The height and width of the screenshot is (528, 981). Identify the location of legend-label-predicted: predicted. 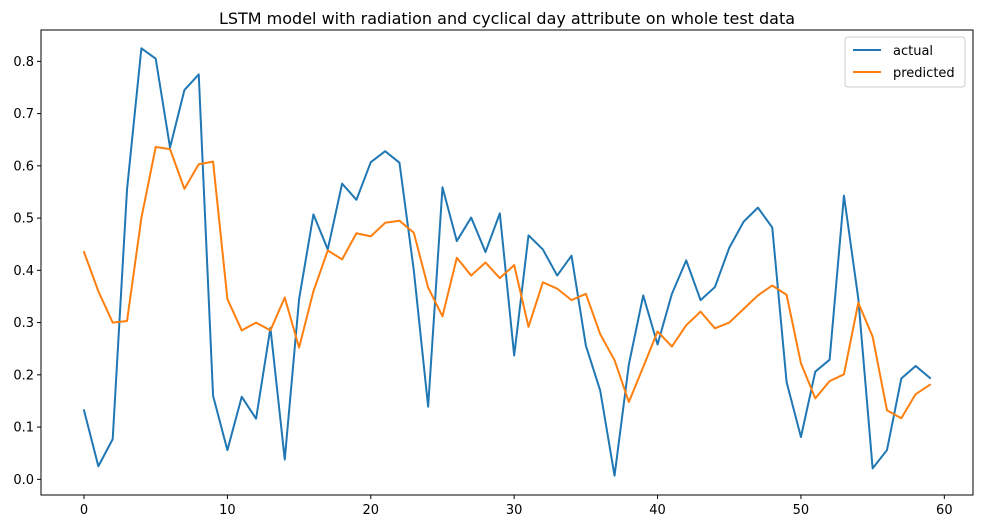
(924, 73).